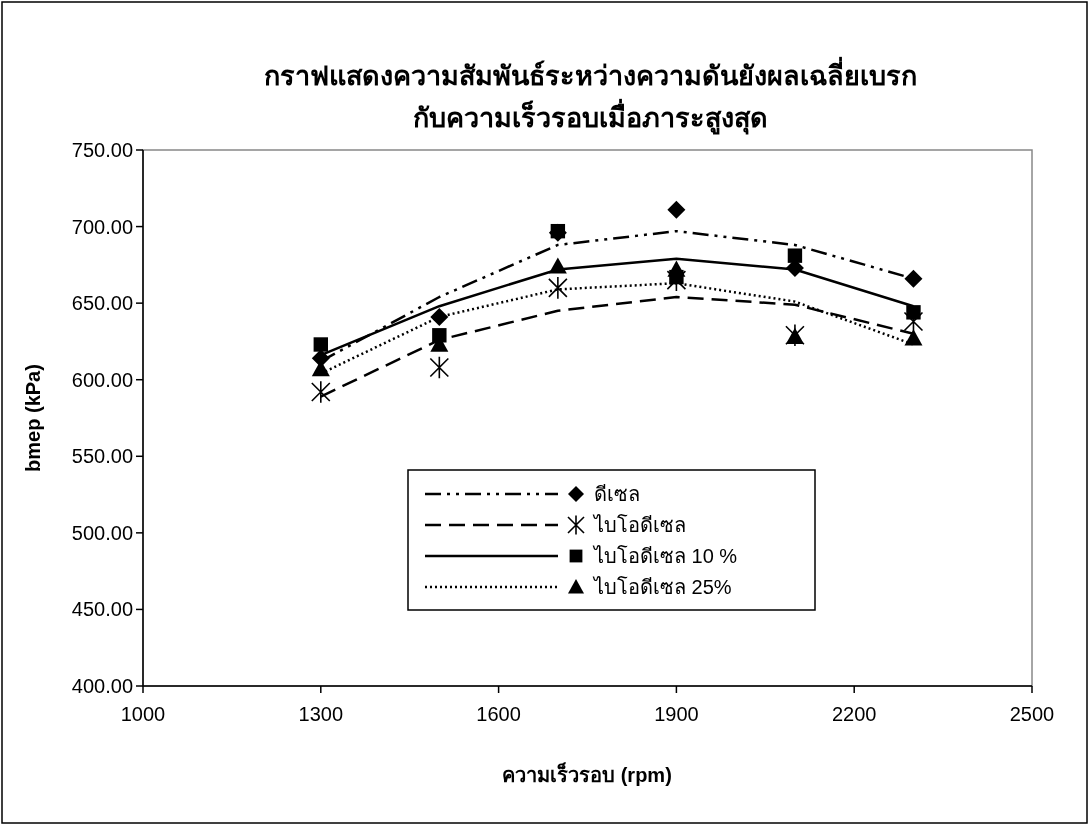  What do you see at coordinates (102, 532) in the screenshot?
I see `y-tick-label: 500.00` at bounding box center [102, 532].